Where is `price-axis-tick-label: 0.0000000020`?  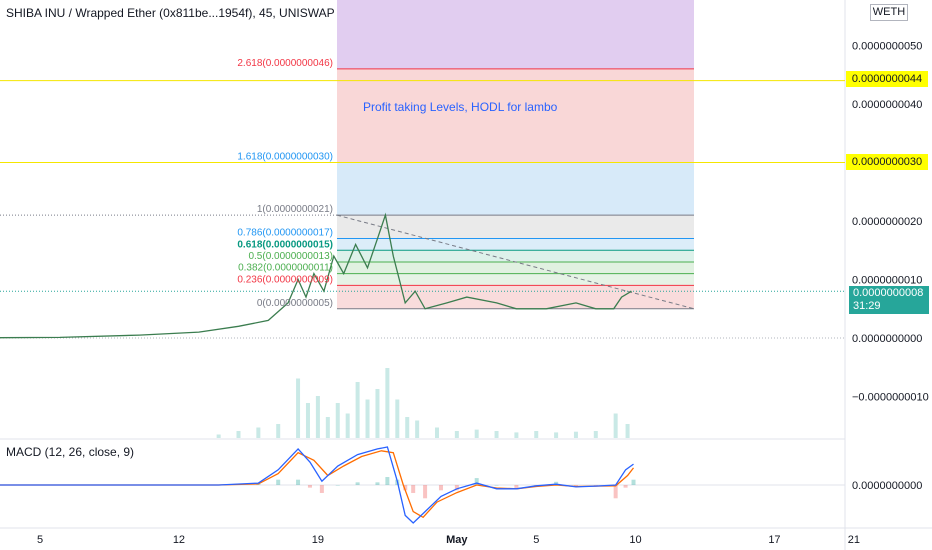
price-axis-tick-label: 0.0000000020 is located at coordinates (887, 222).